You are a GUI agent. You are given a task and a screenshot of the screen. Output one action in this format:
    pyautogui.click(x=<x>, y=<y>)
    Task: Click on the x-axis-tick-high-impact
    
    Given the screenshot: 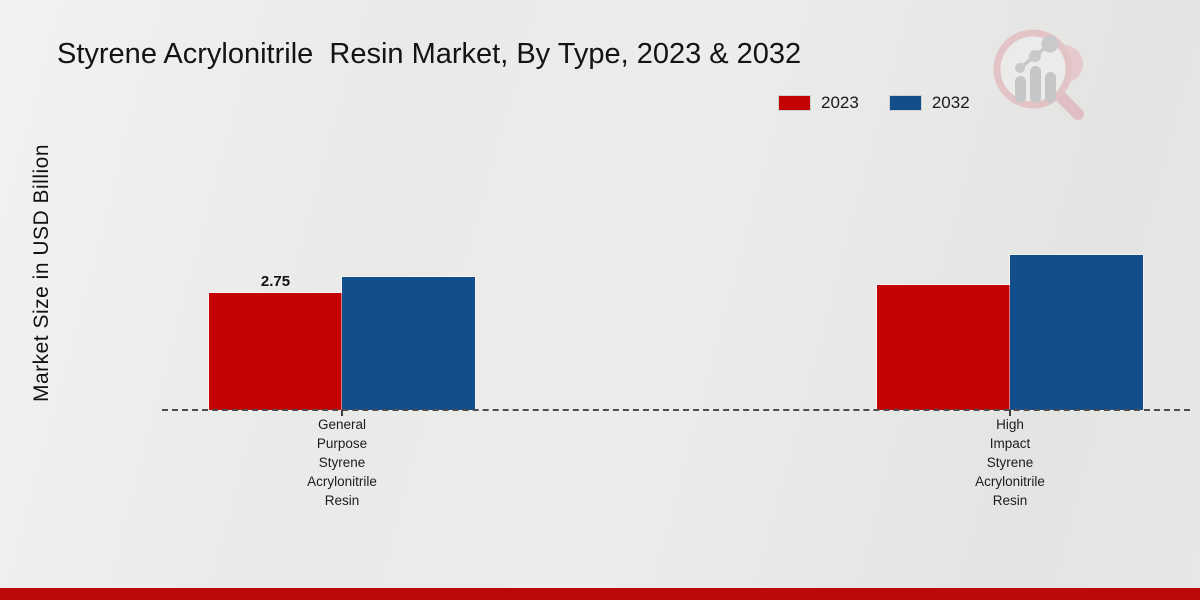 What is the action you would take?
    pyautogui.click(x=1010, y=413)
    